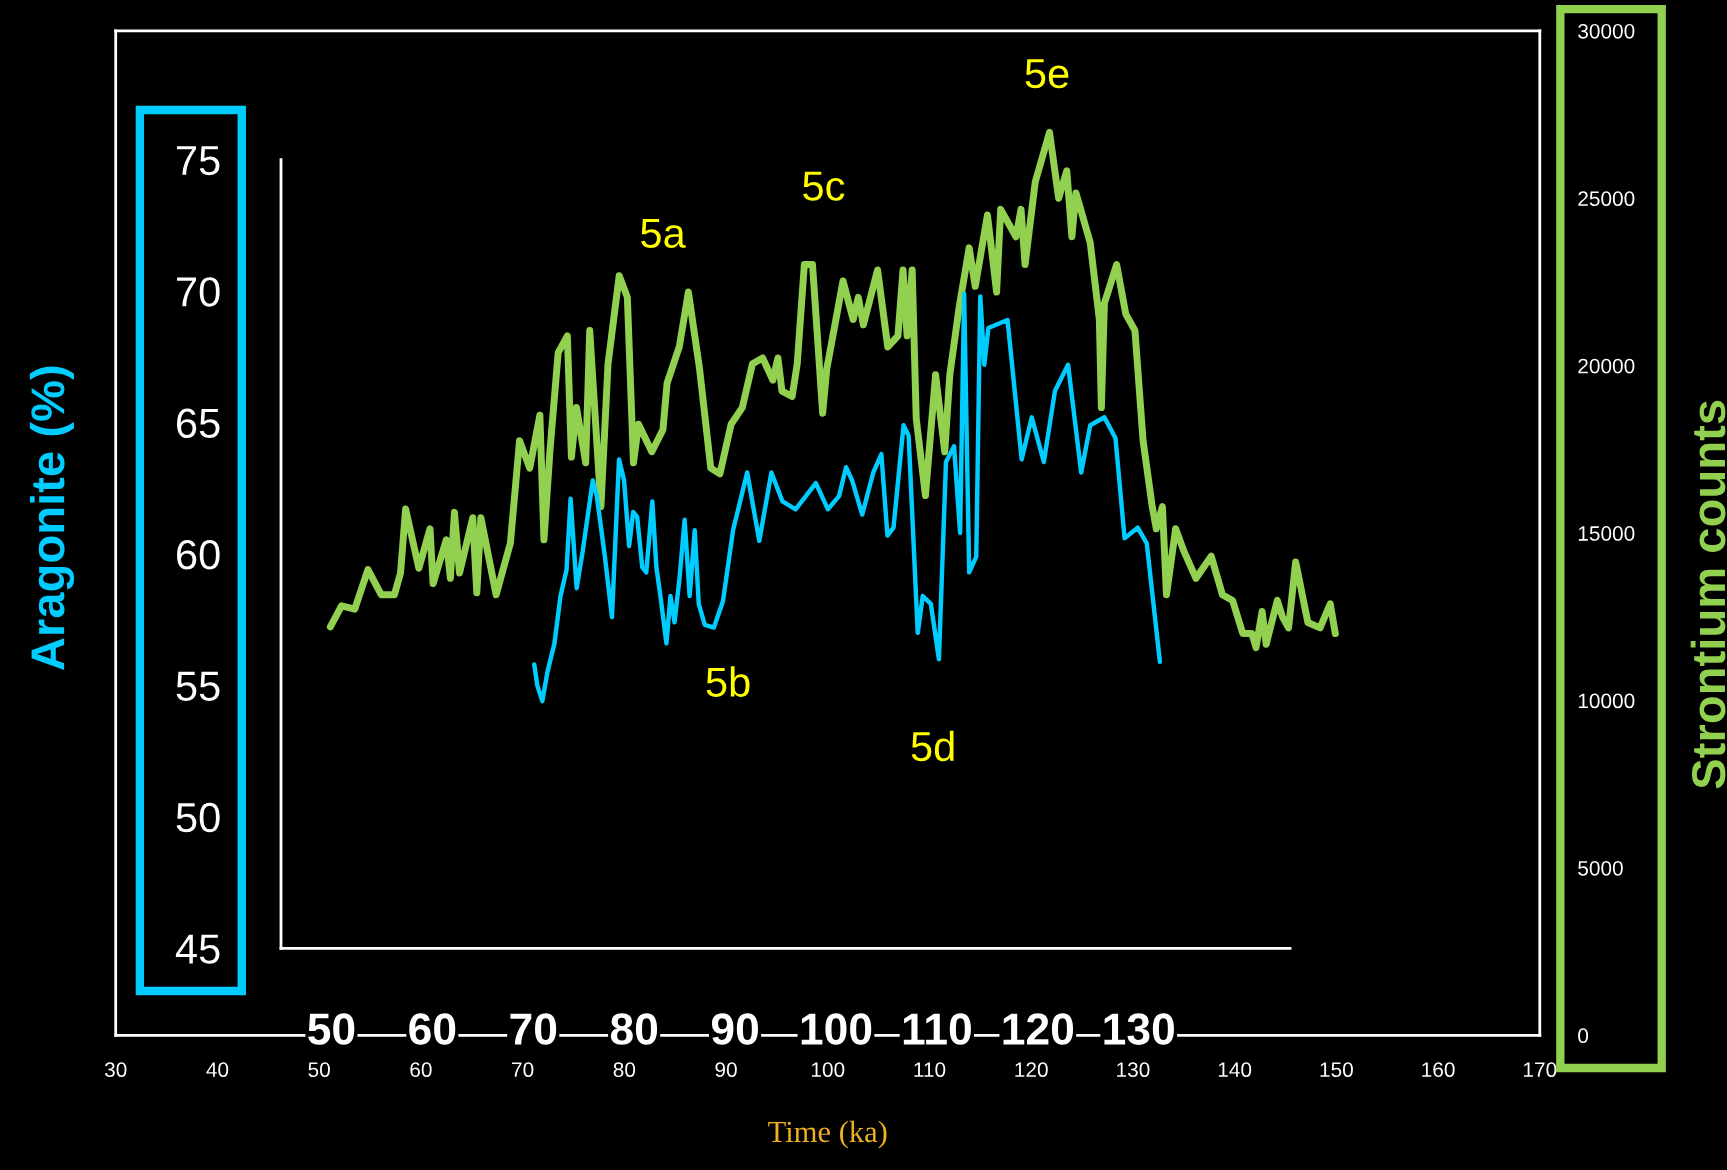  I want to click on annotation: 5e, so click(1047, 74).